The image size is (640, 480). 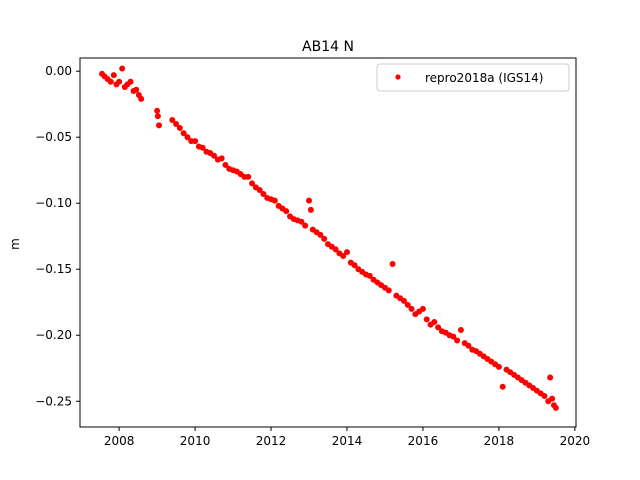 What do you see at coordinates (271, 441) in the screenshot?
I see `x-tick-label: 2012` at bounding box center [271, 441].